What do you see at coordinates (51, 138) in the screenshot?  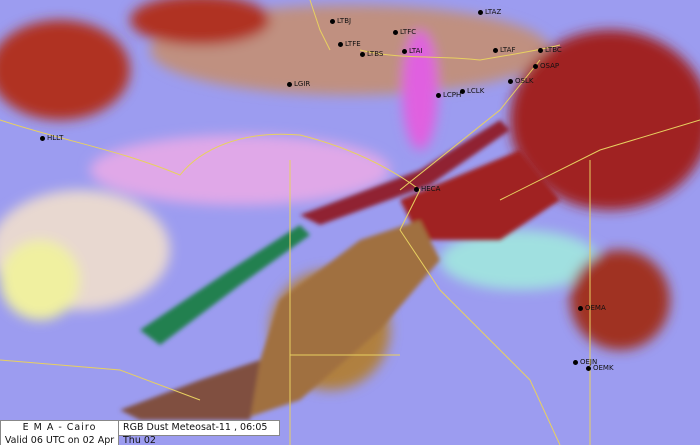 I see `station-label: HLLT` at bounding box center [51, 138].